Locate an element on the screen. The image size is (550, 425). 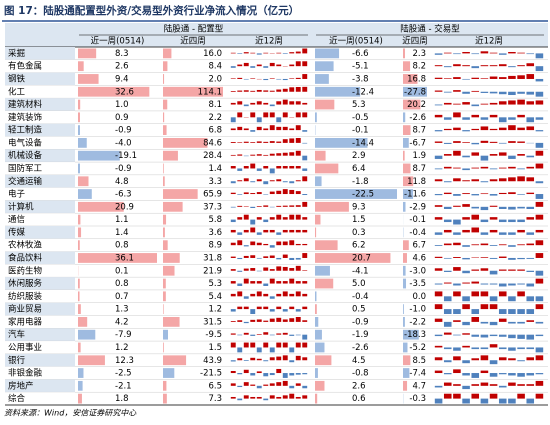
cell-value: 8.9 is located at coordinates (215, 246).